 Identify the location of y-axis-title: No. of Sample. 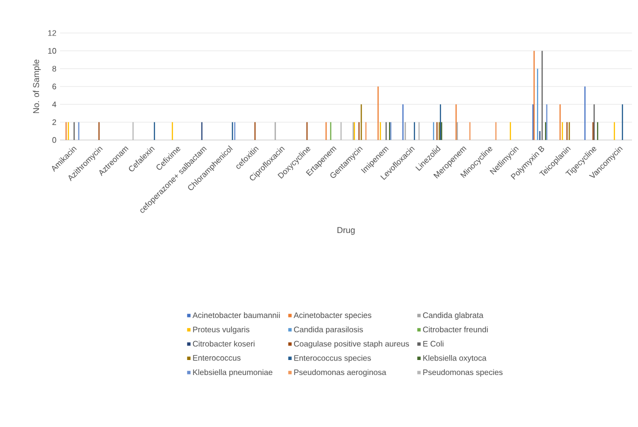
(36, 87).